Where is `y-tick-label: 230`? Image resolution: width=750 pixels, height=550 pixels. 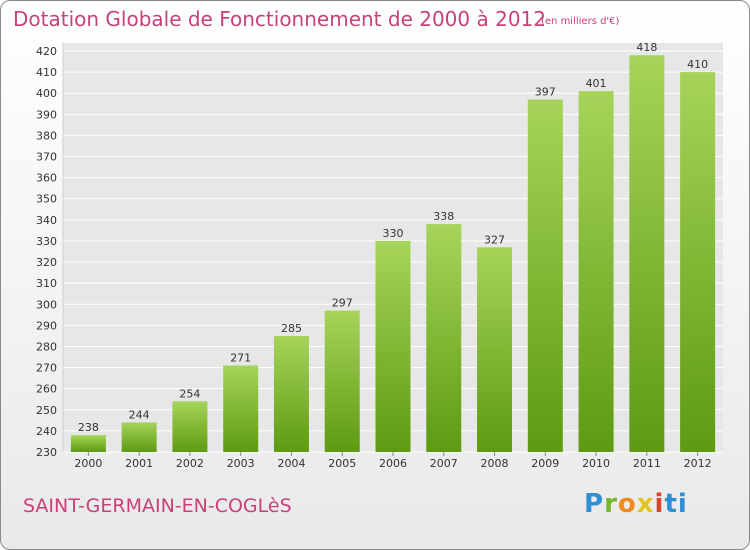 y-tick-label: 230 is located at coordinates (46, 452).